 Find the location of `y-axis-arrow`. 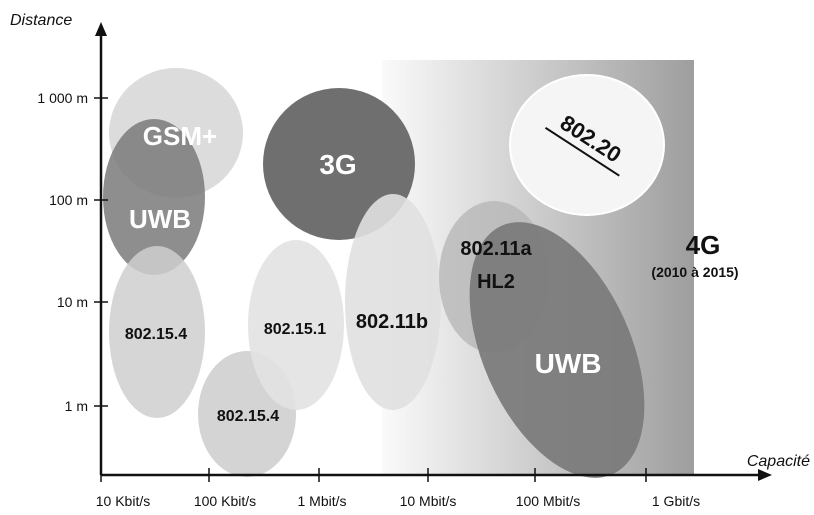

y-axis-arrow is located at coordinates (101, 29).